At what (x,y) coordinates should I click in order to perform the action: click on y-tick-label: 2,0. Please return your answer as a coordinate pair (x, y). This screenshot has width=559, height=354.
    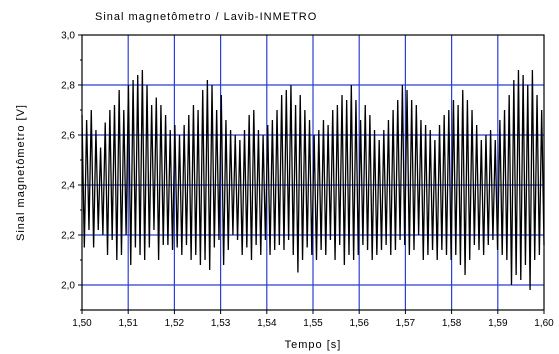
    Looking at the image, I should click on (68, 286).